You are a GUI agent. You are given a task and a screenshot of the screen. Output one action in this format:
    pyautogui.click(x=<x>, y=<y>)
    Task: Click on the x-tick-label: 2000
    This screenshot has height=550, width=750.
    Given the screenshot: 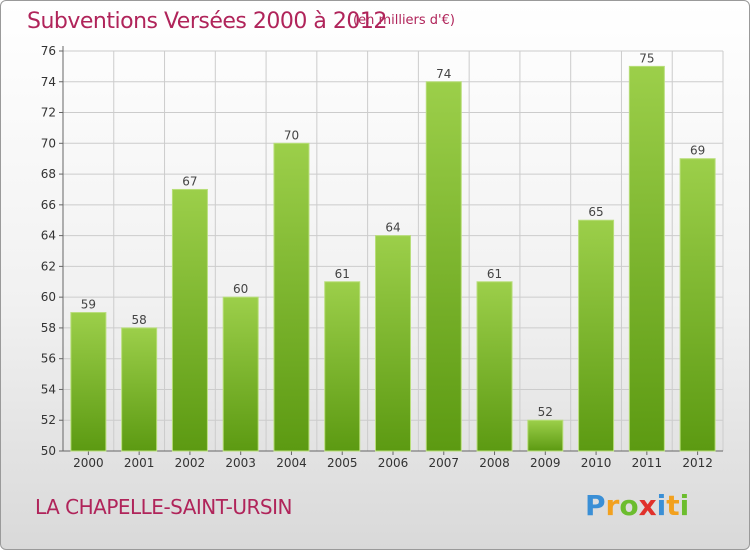 What is the action you would take?
    pyautogui.click(x=88, y=463)
    